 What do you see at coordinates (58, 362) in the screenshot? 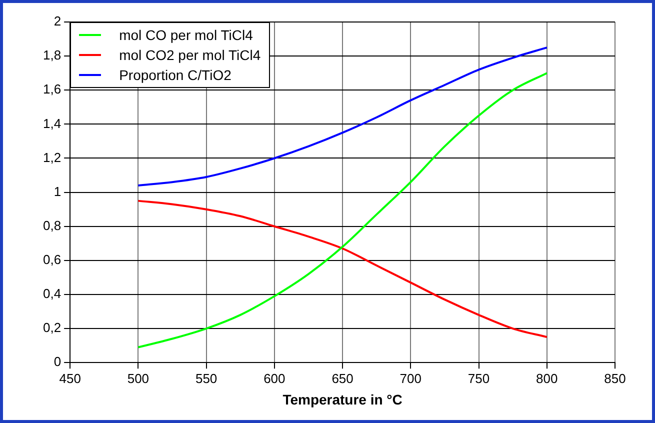
I see `y-tick-label: 0` at bounding box center [58, 362].